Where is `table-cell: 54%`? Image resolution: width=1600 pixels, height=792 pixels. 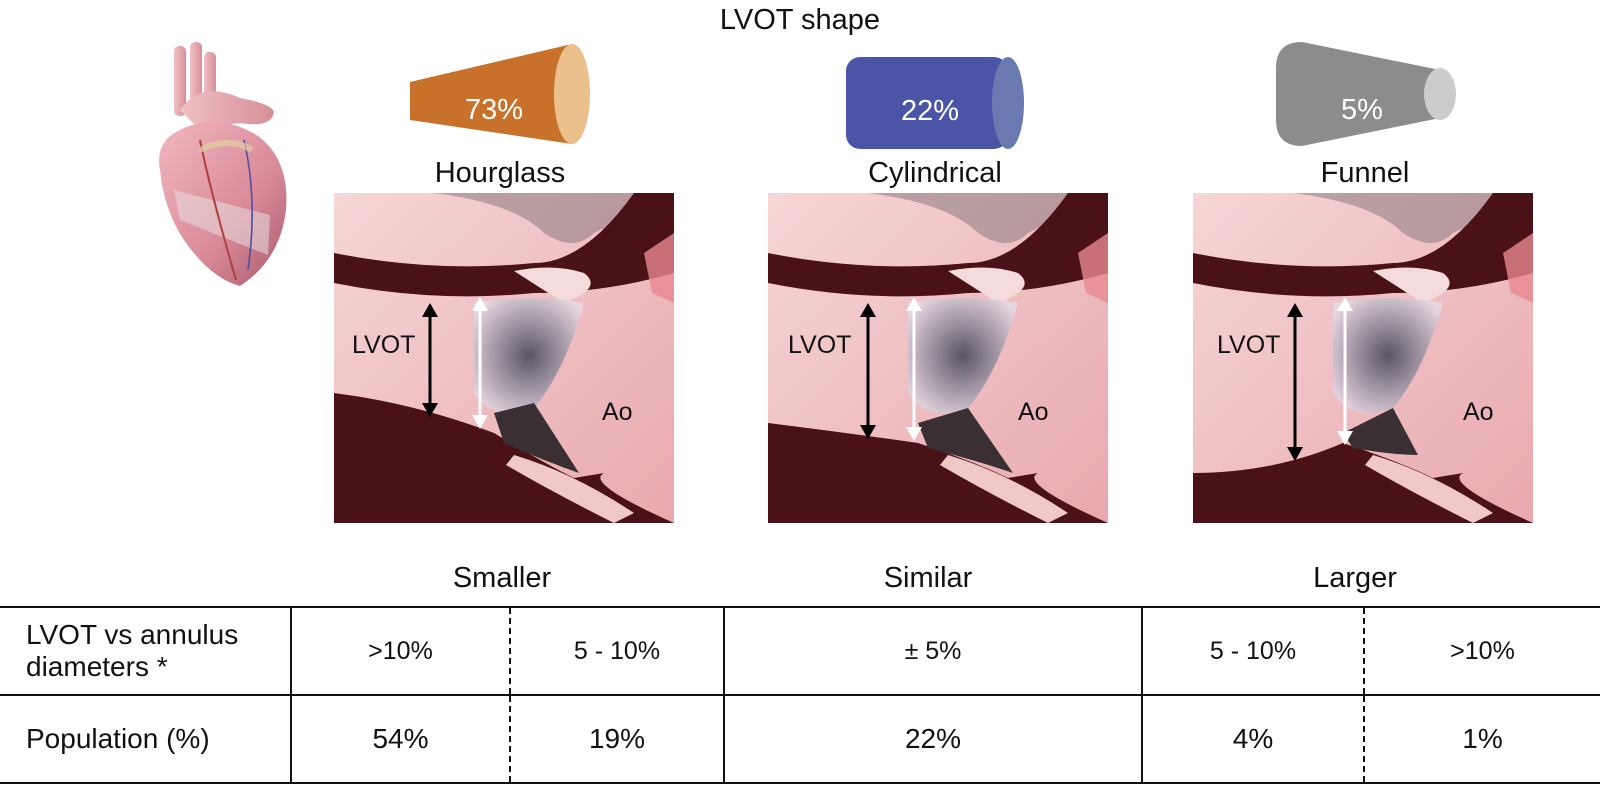
table-cell: 54% is located at coordinates (400, 739).